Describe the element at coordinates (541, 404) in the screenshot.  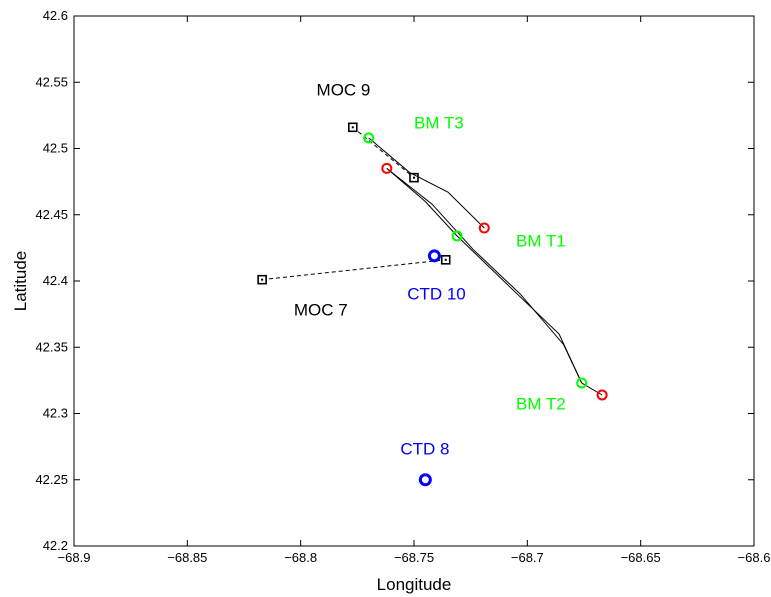
I see `annotation-label: BM T2` at that location.